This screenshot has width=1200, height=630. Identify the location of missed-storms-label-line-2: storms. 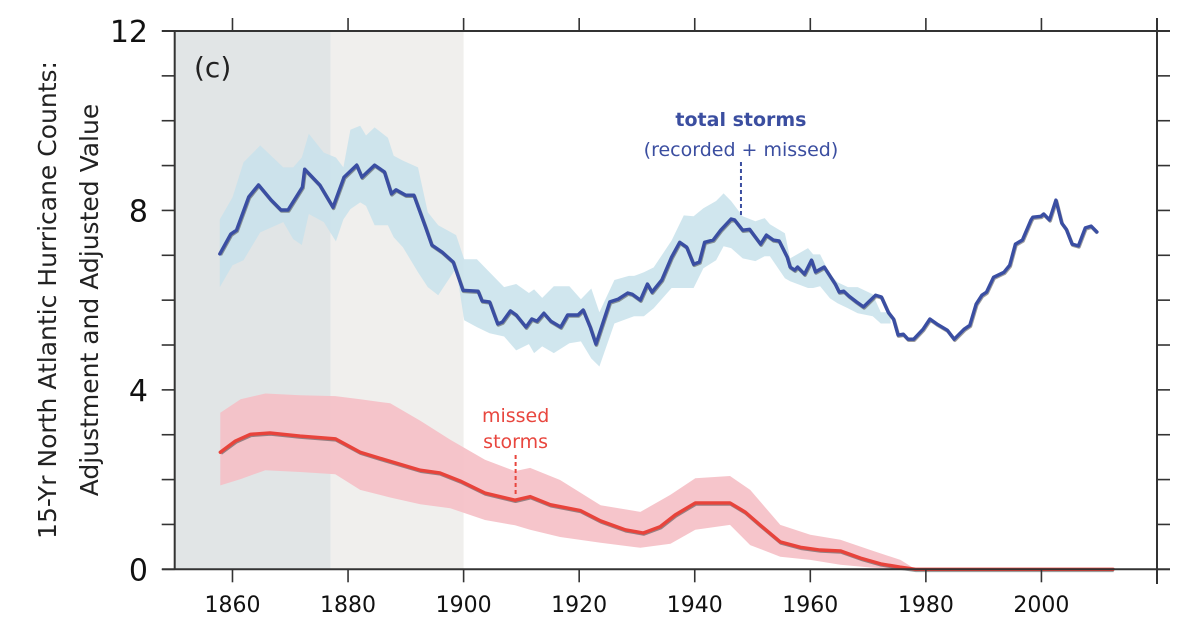
(515, 442).